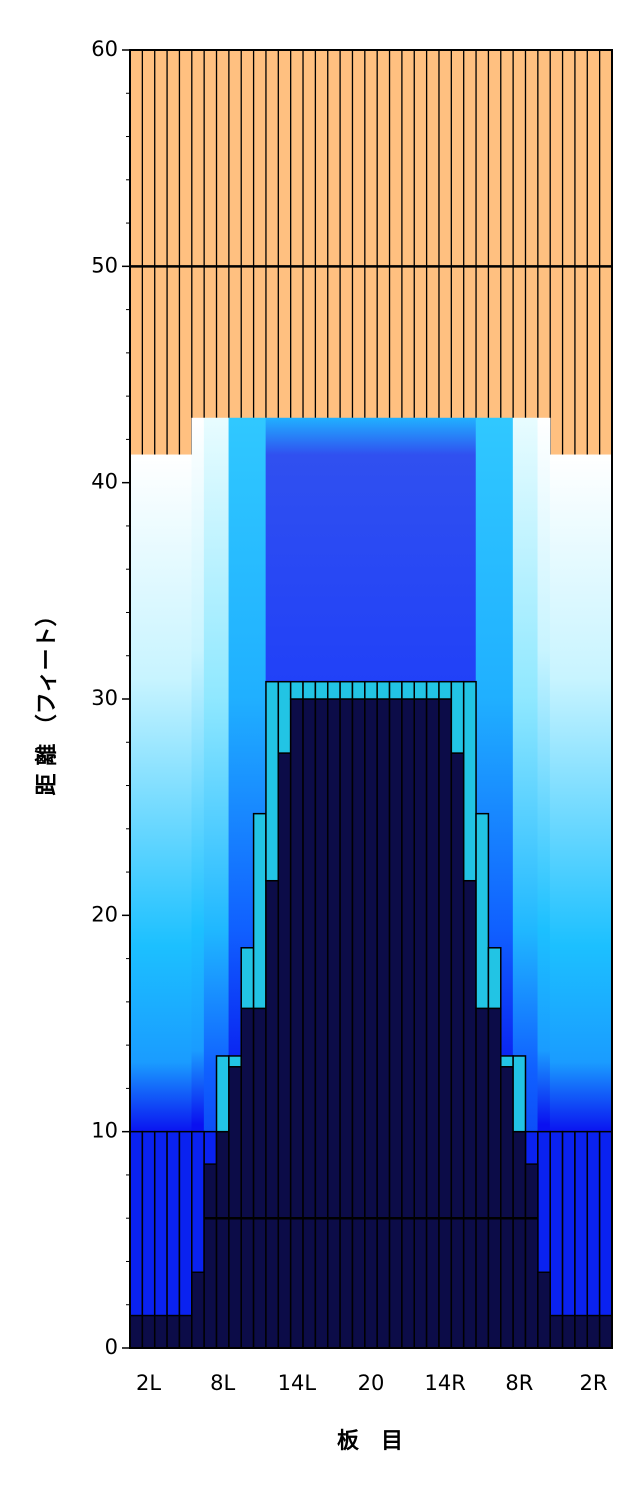 The width and height of the screenshot is (640, 1497). I want to click on y-tick-label: 20, so click(104, 914).